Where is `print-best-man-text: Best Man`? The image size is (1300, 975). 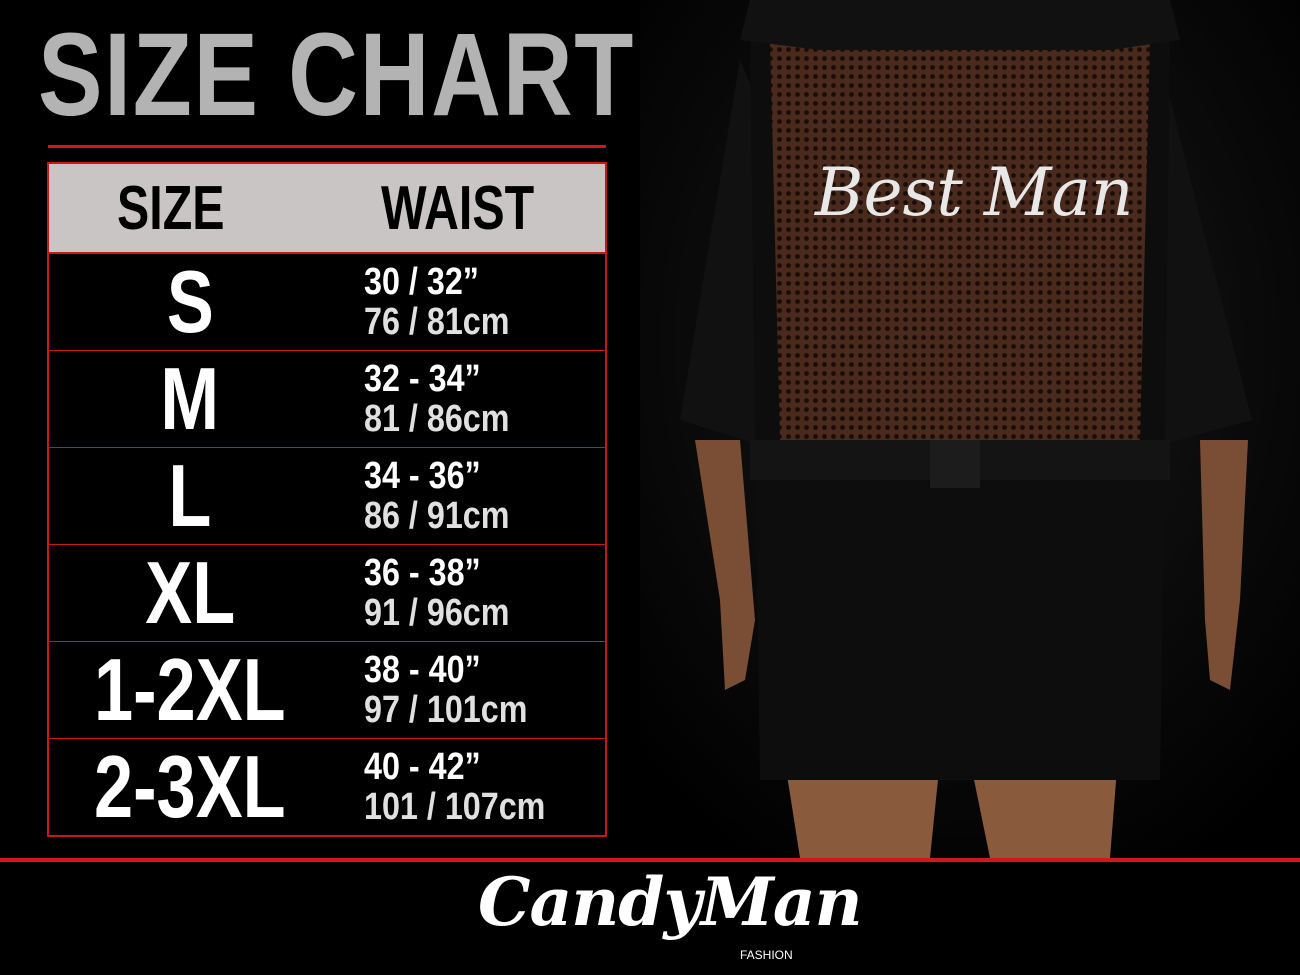 print-best-man-text: Best Man is located at coordinates (973, 192).